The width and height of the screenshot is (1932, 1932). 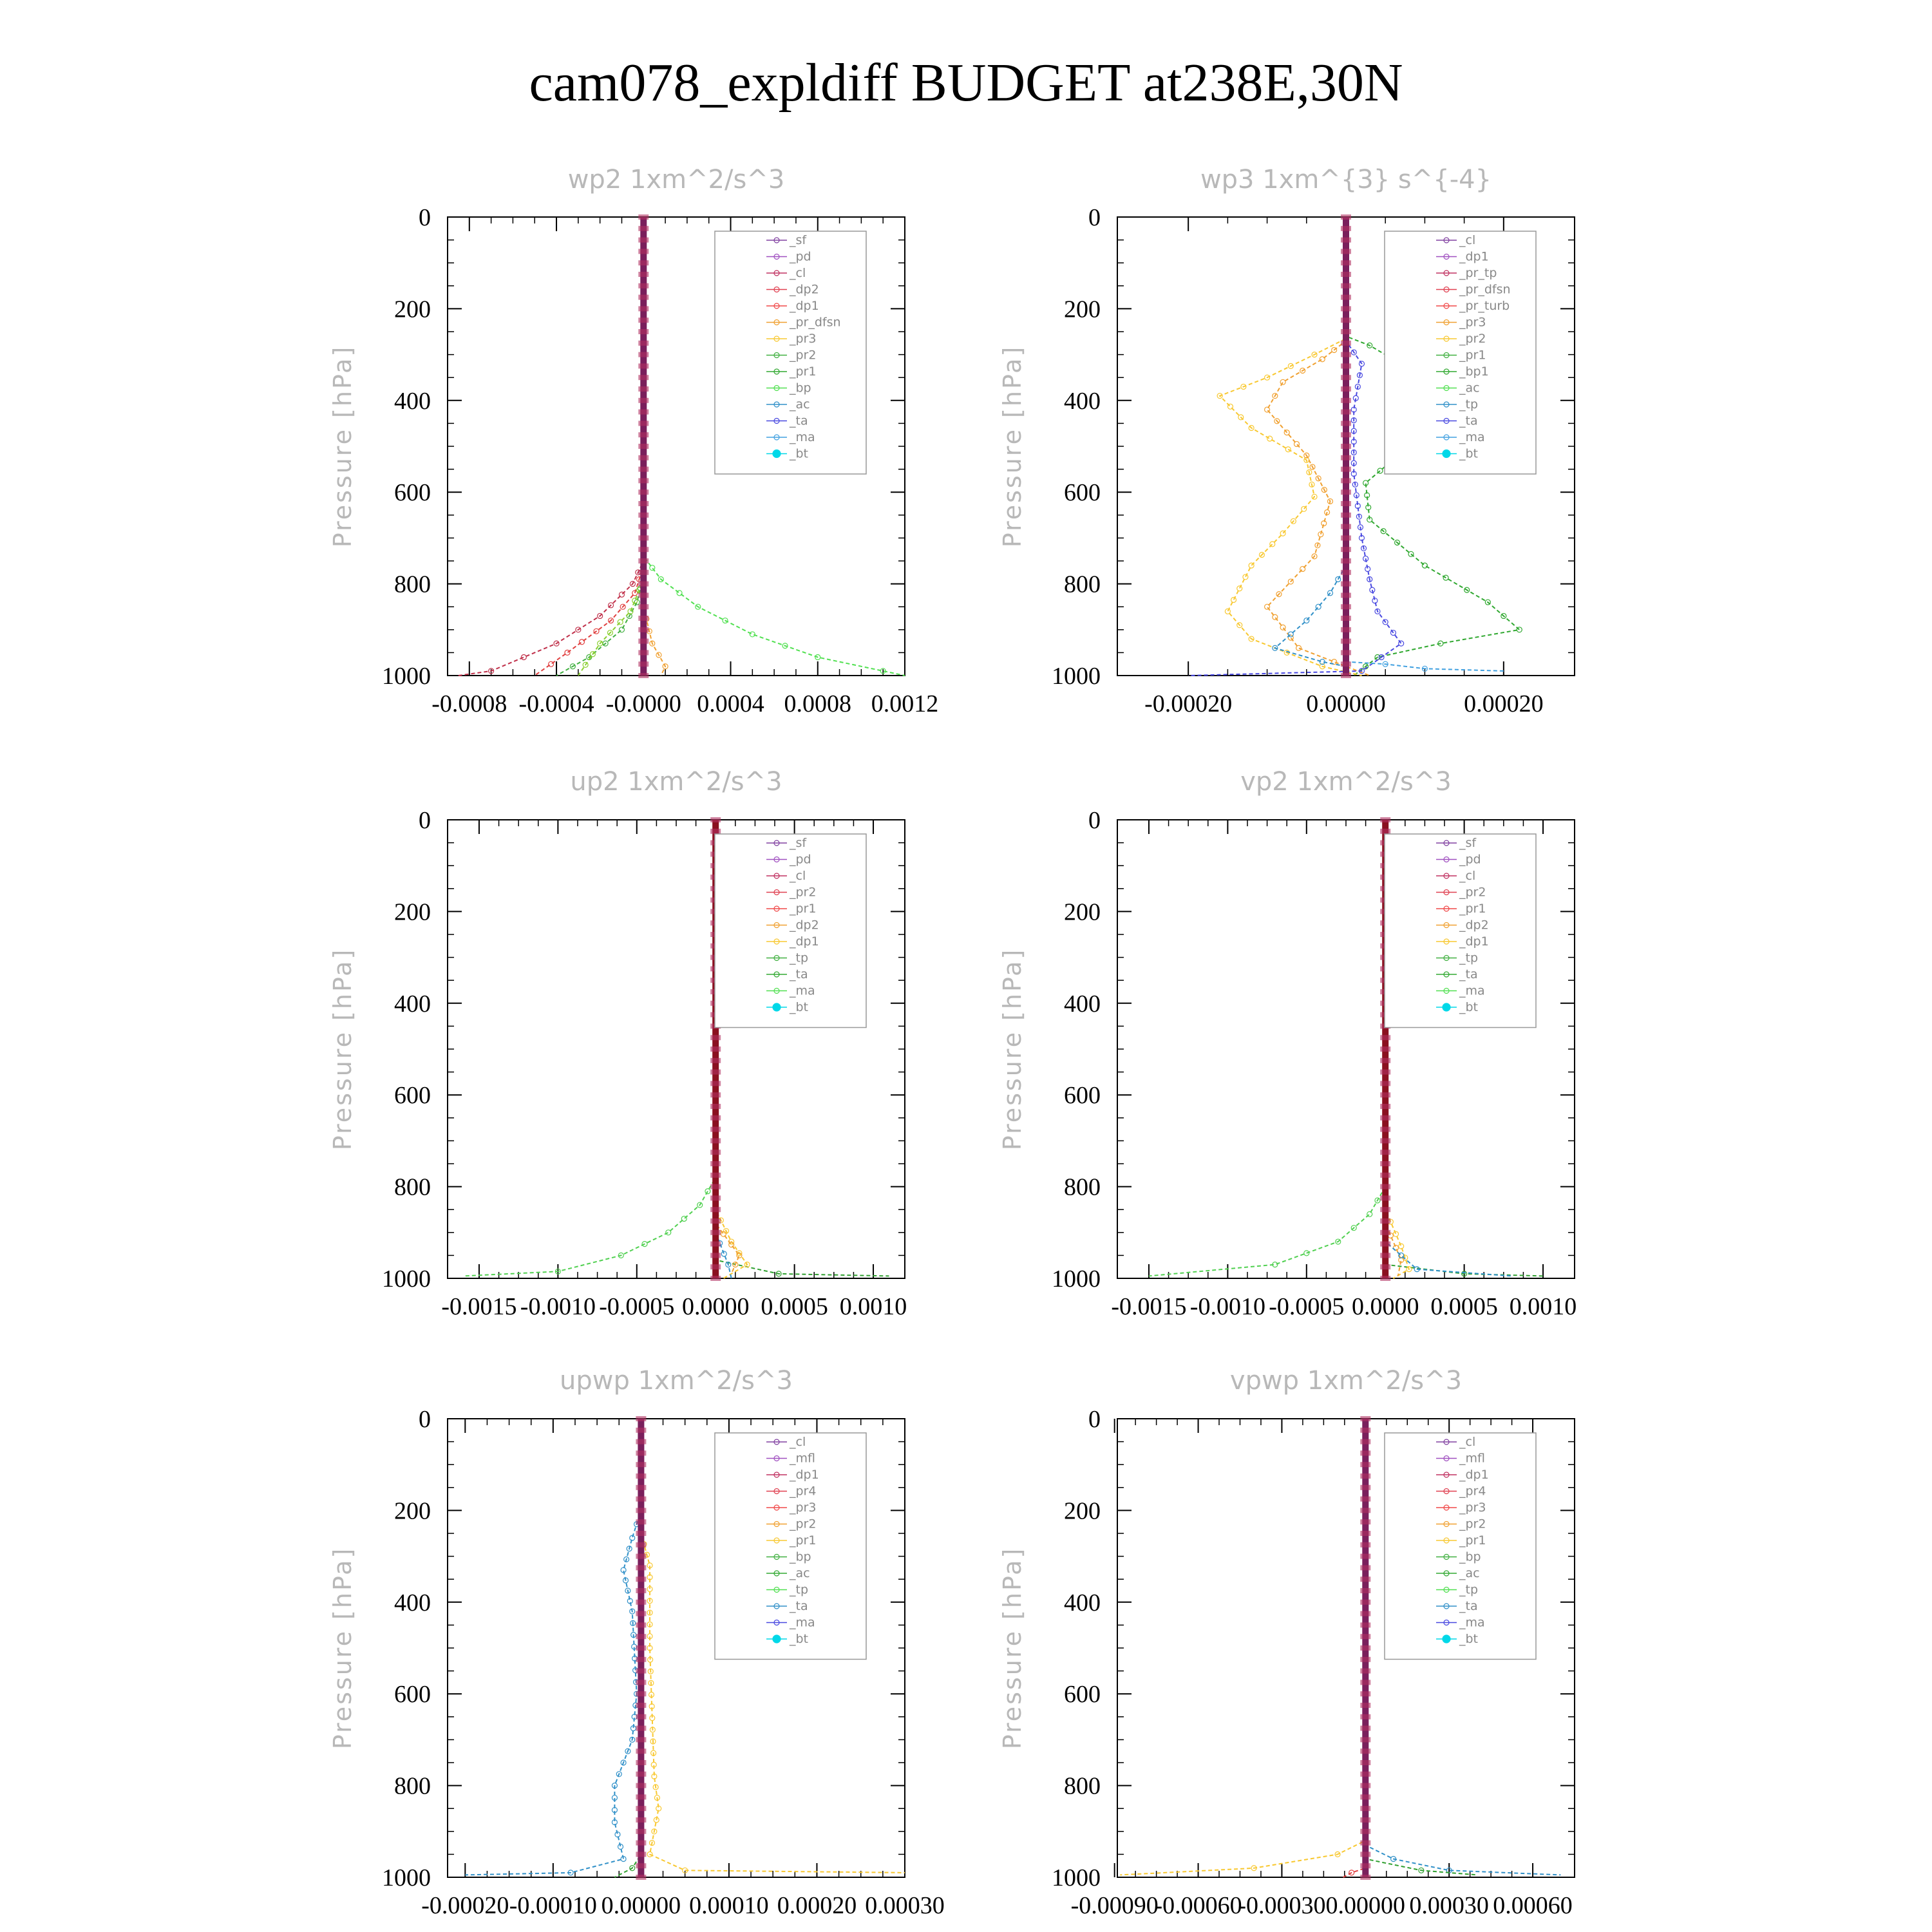 What do you see at coordinates (1346, 179) in the screenshot?
I see `panel-title: wp3 1xm^{3} s^{-4}` at bounding box center [1346, 179].